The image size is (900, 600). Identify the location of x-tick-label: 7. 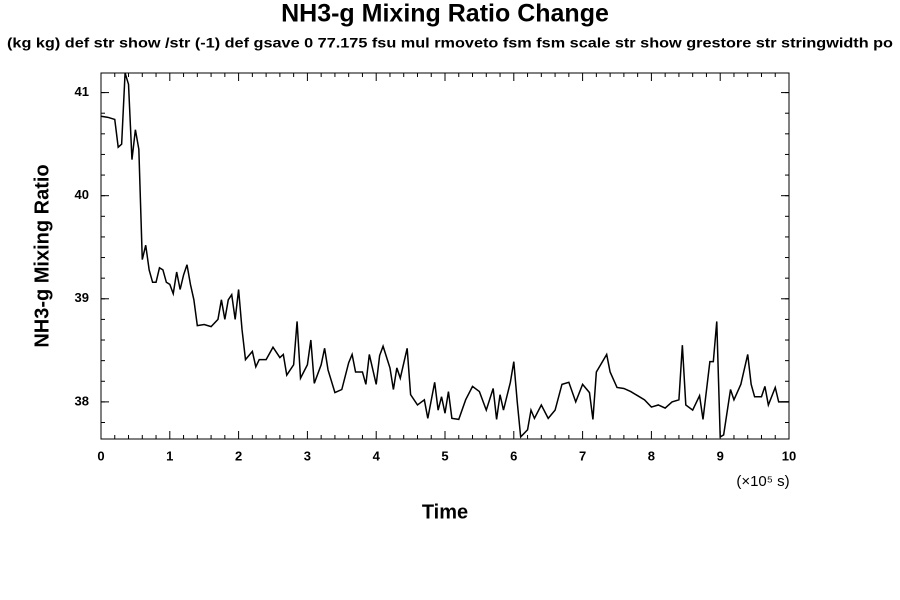
(582, 455).